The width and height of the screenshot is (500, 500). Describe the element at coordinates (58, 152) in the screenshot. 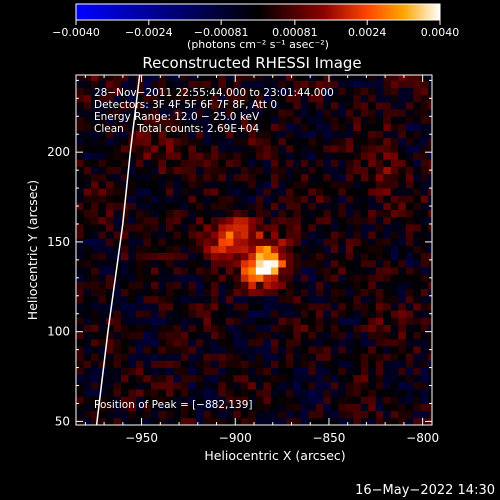

I see `y-tick-label: 200` at that location.